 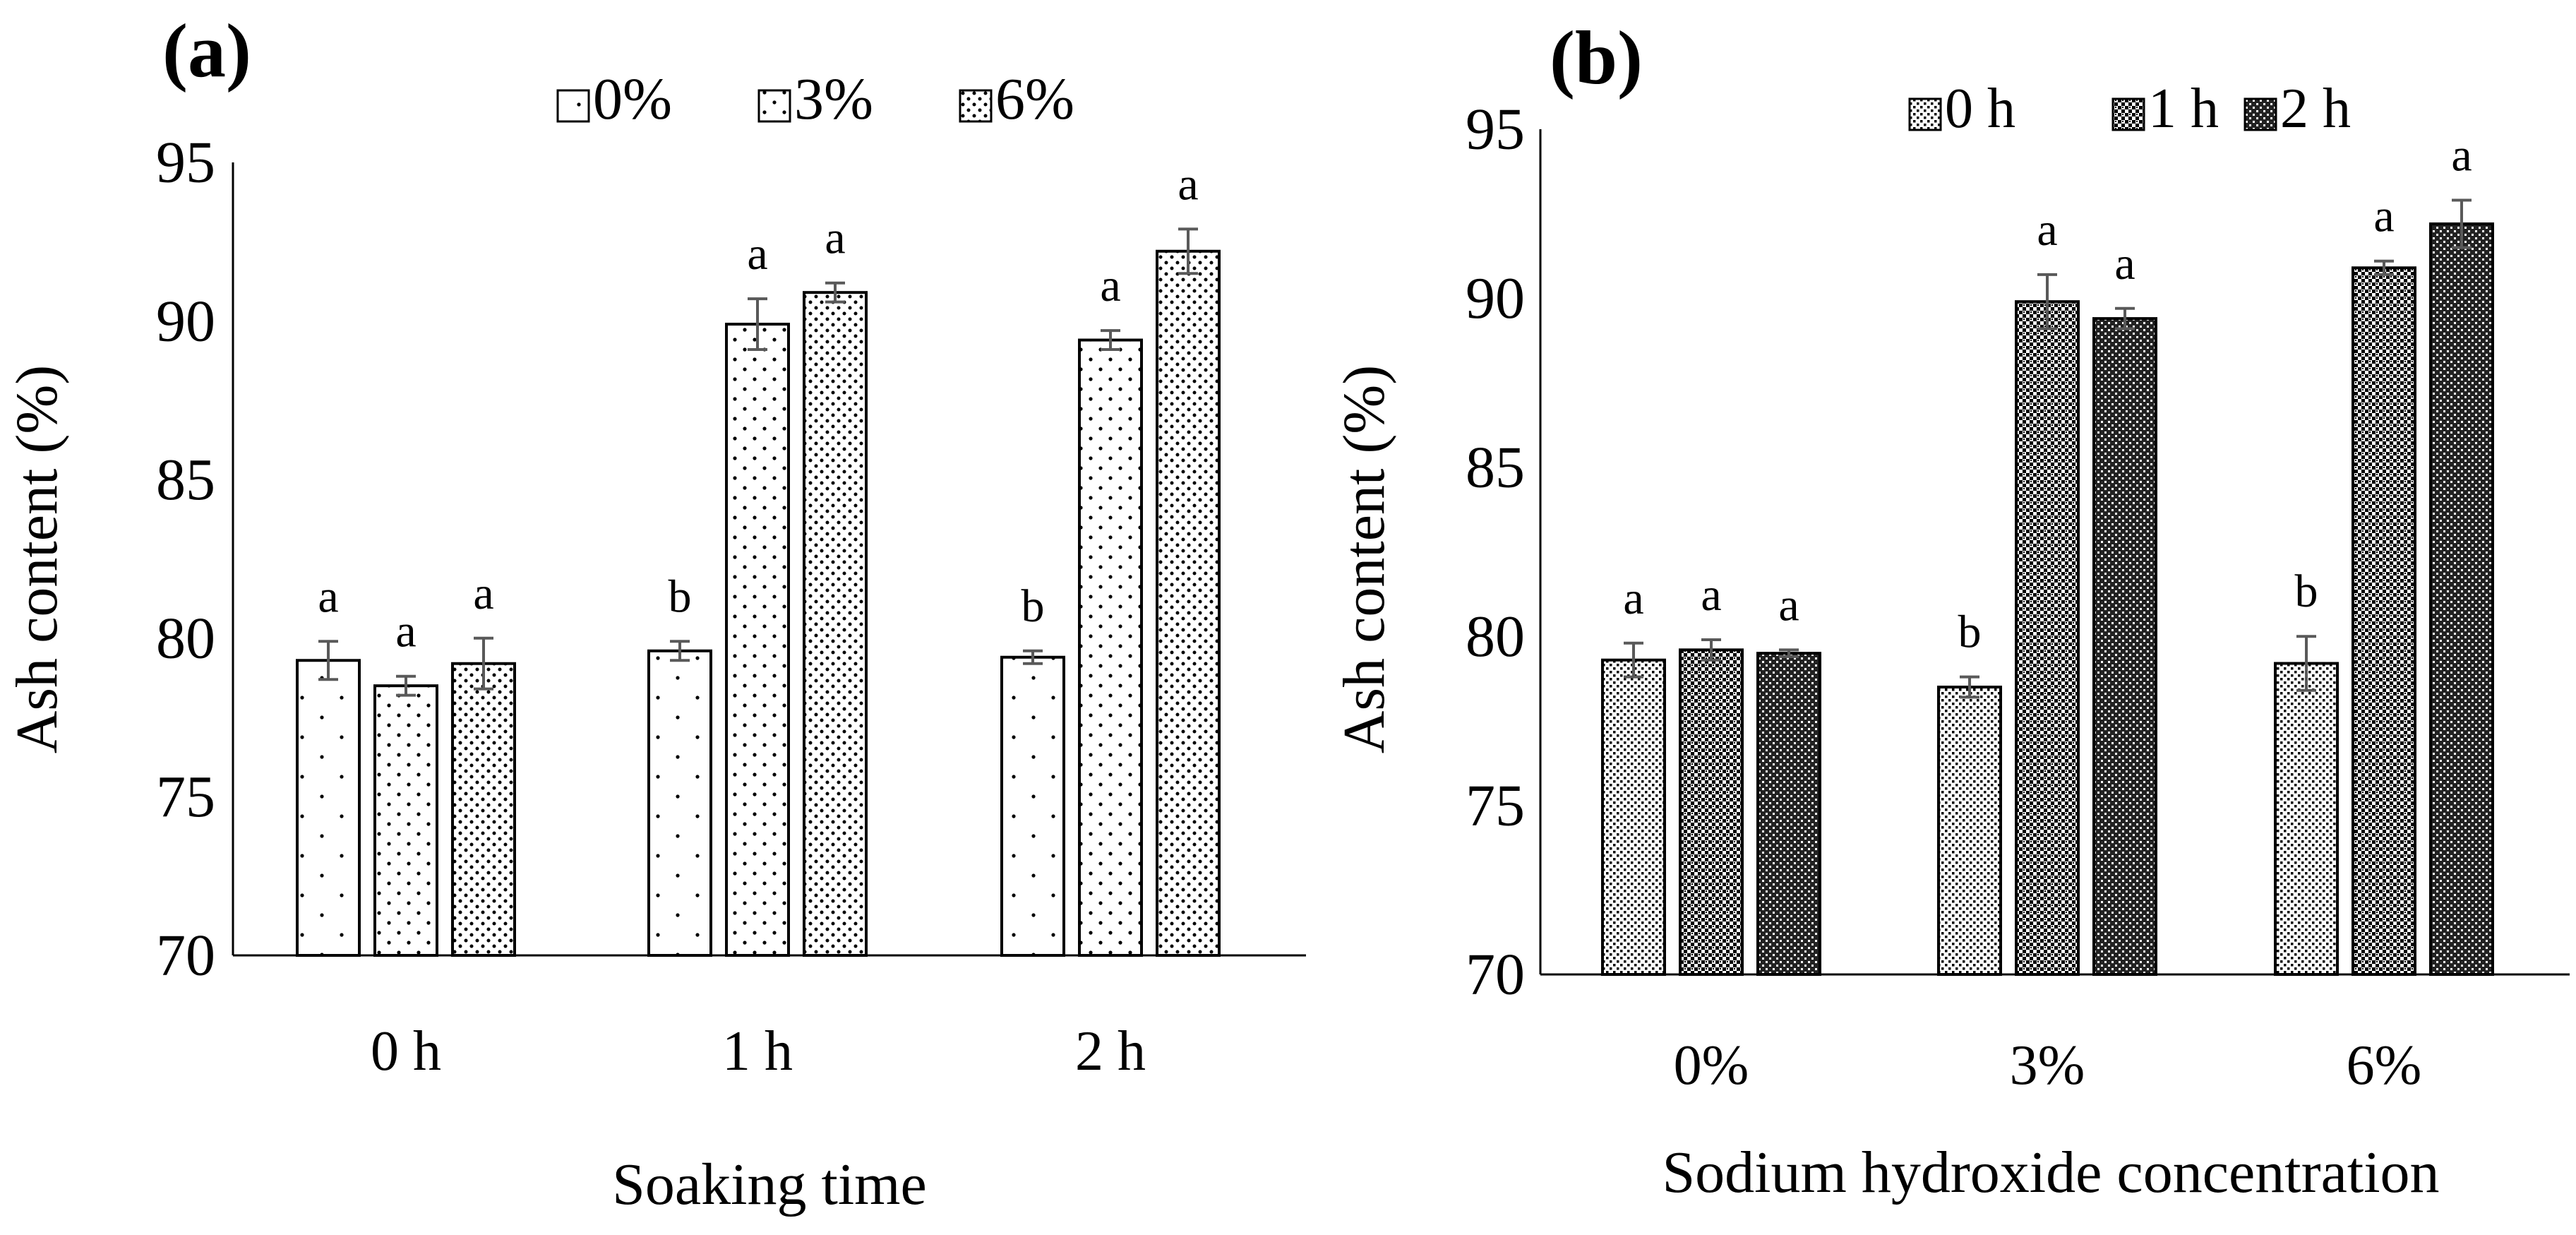 What do you see at coordinates (833, 99) in the screenshot?
I see `legend-label: 3%` at bounding box center [833, 99].